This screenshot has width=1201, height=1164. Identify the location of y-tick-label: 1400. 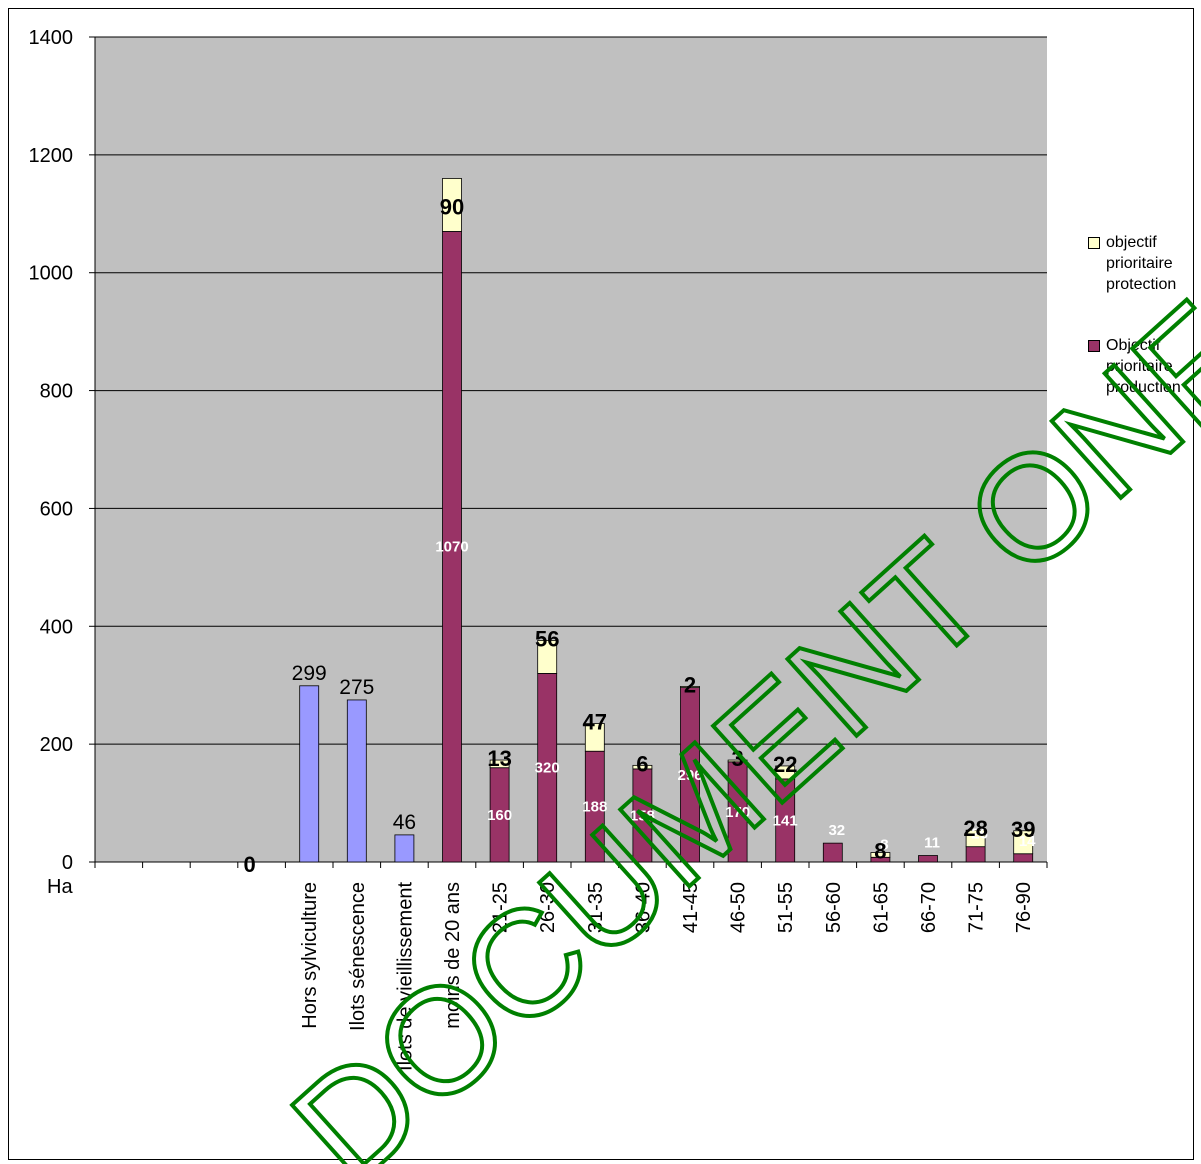
(51, 38).